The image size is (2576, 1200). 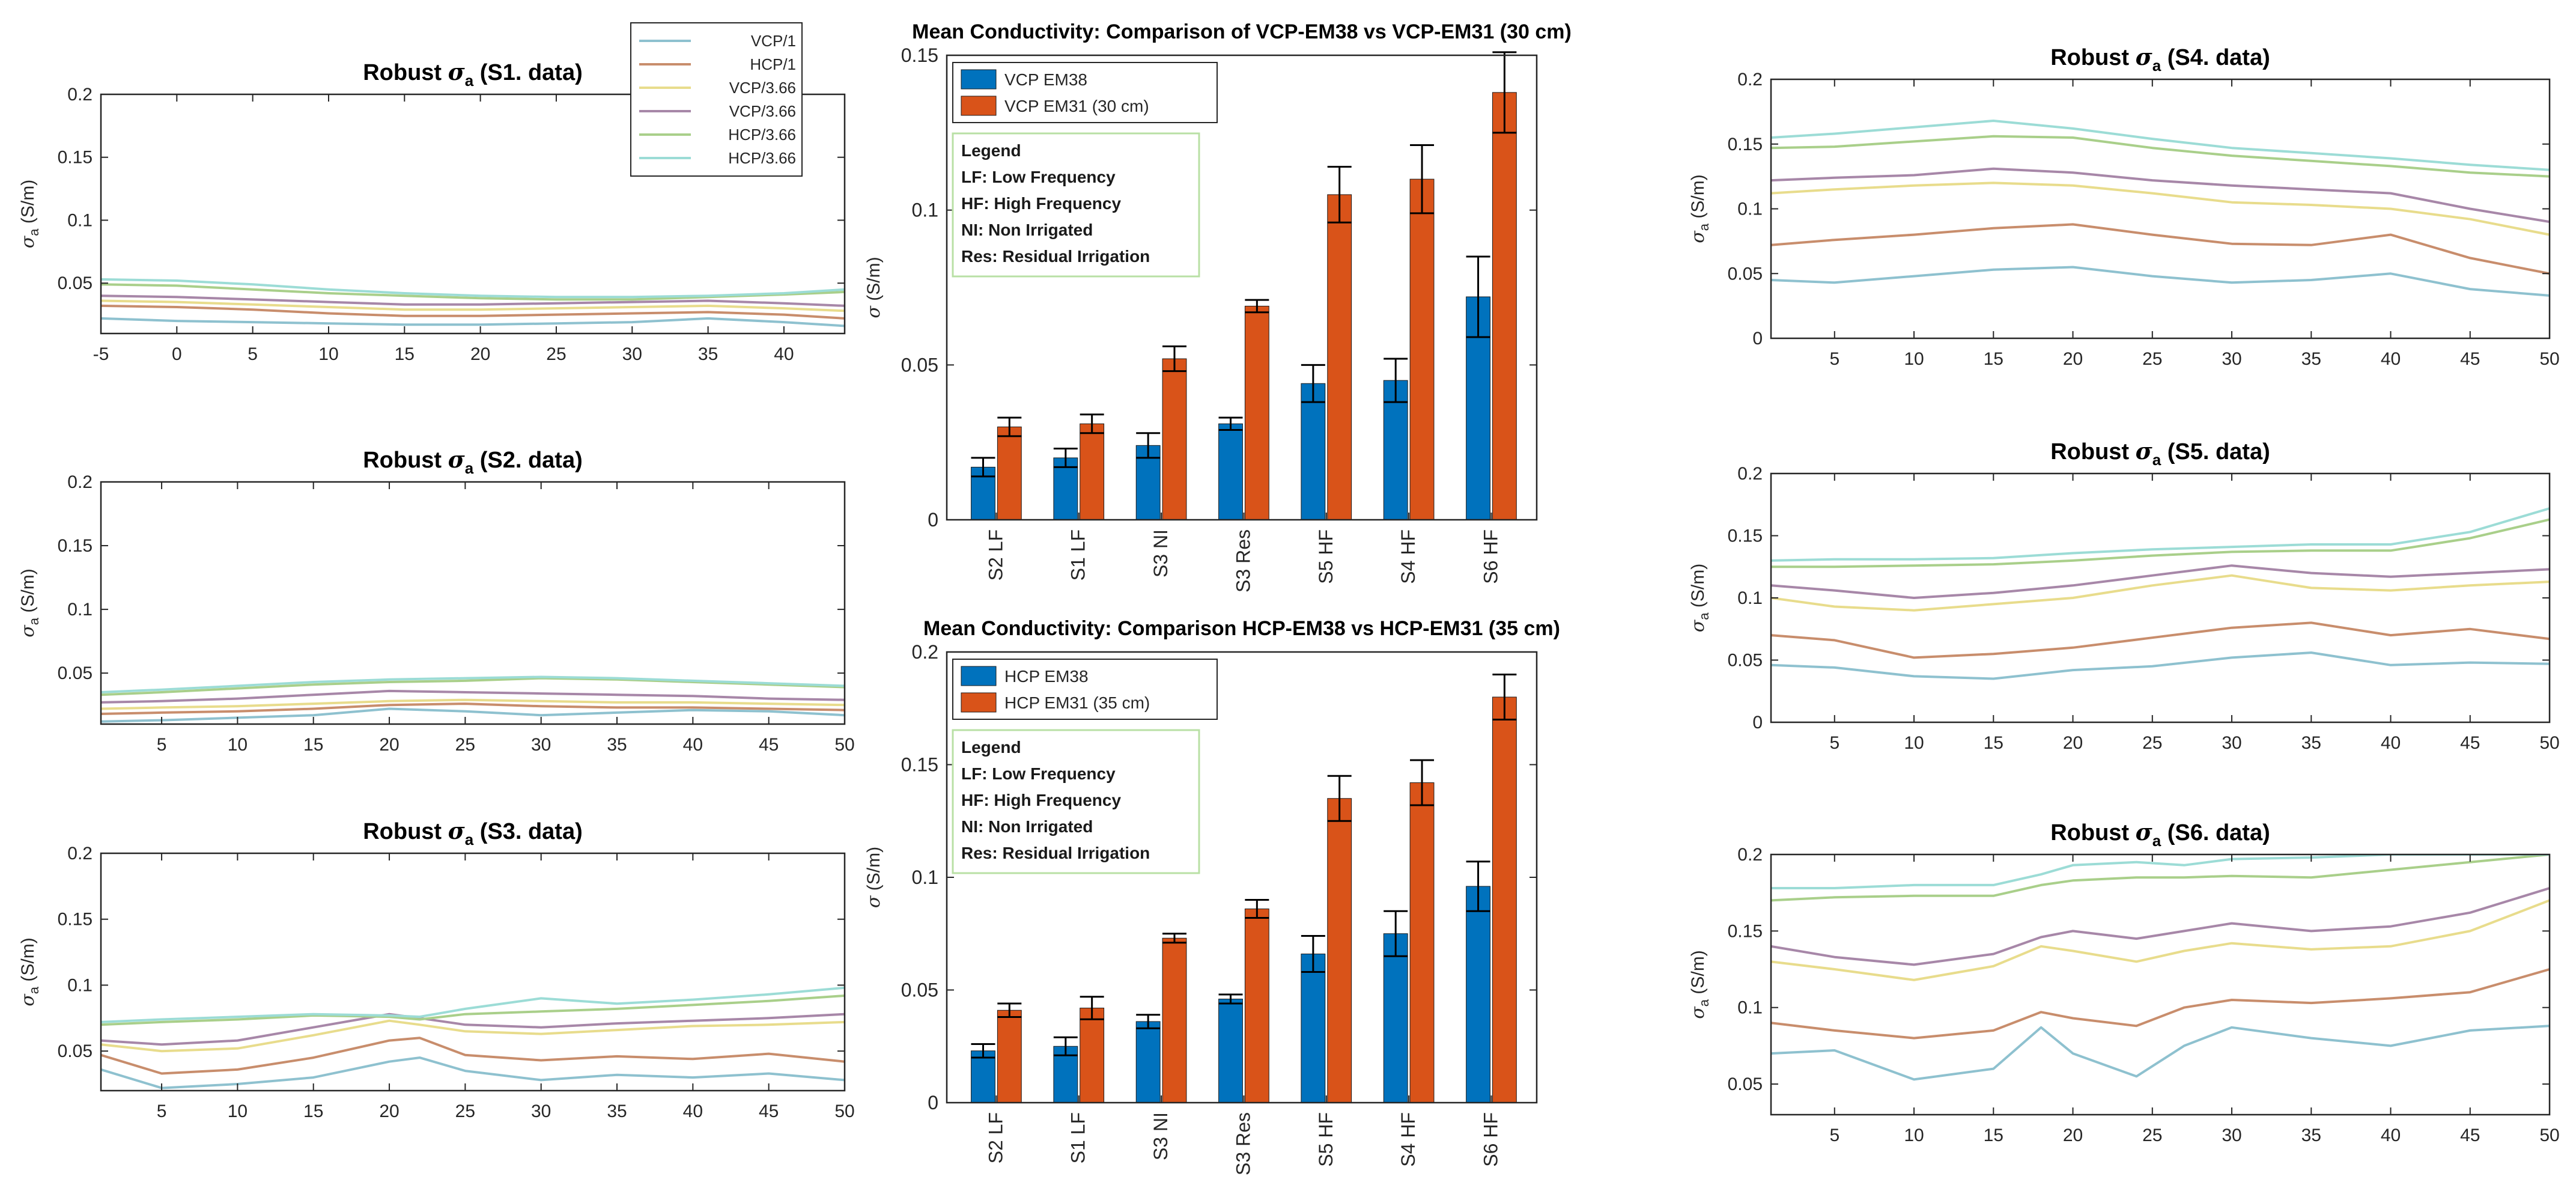 What do you see at coordinates (75, 920) in the screenshot?
I see `y-tick-label: 0.15` at bounding box center [75, 920].